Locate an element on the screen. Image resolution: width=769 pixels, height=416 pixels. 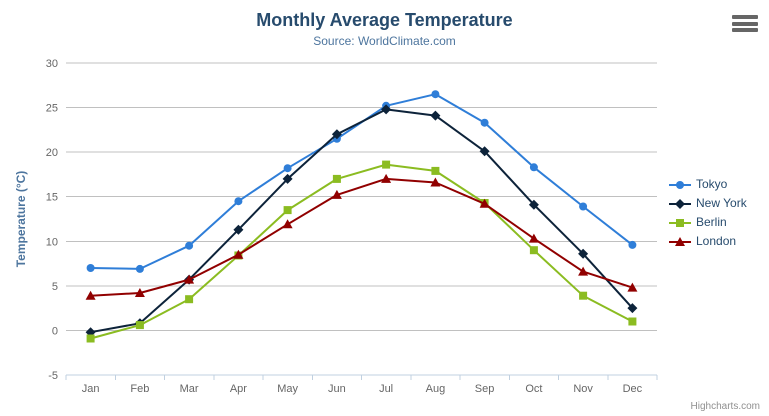
point-london-may is located at coordinates (287, 224).